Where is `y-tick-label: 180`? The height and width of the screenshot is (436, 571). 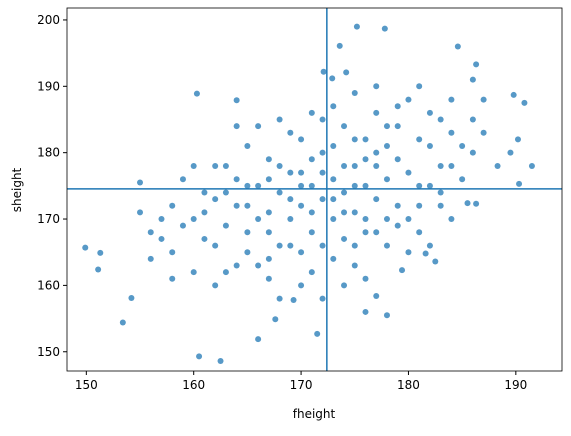 y-tick-label: 180 is located at coordinates (48, 153).